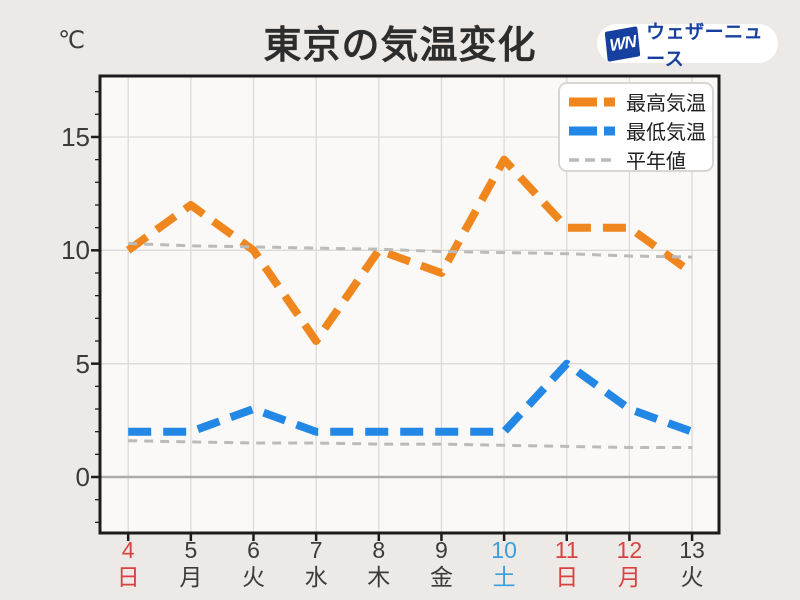 The image size is (800, 600). I want to click on y-tick-label-0: 0, so click(82, 477).